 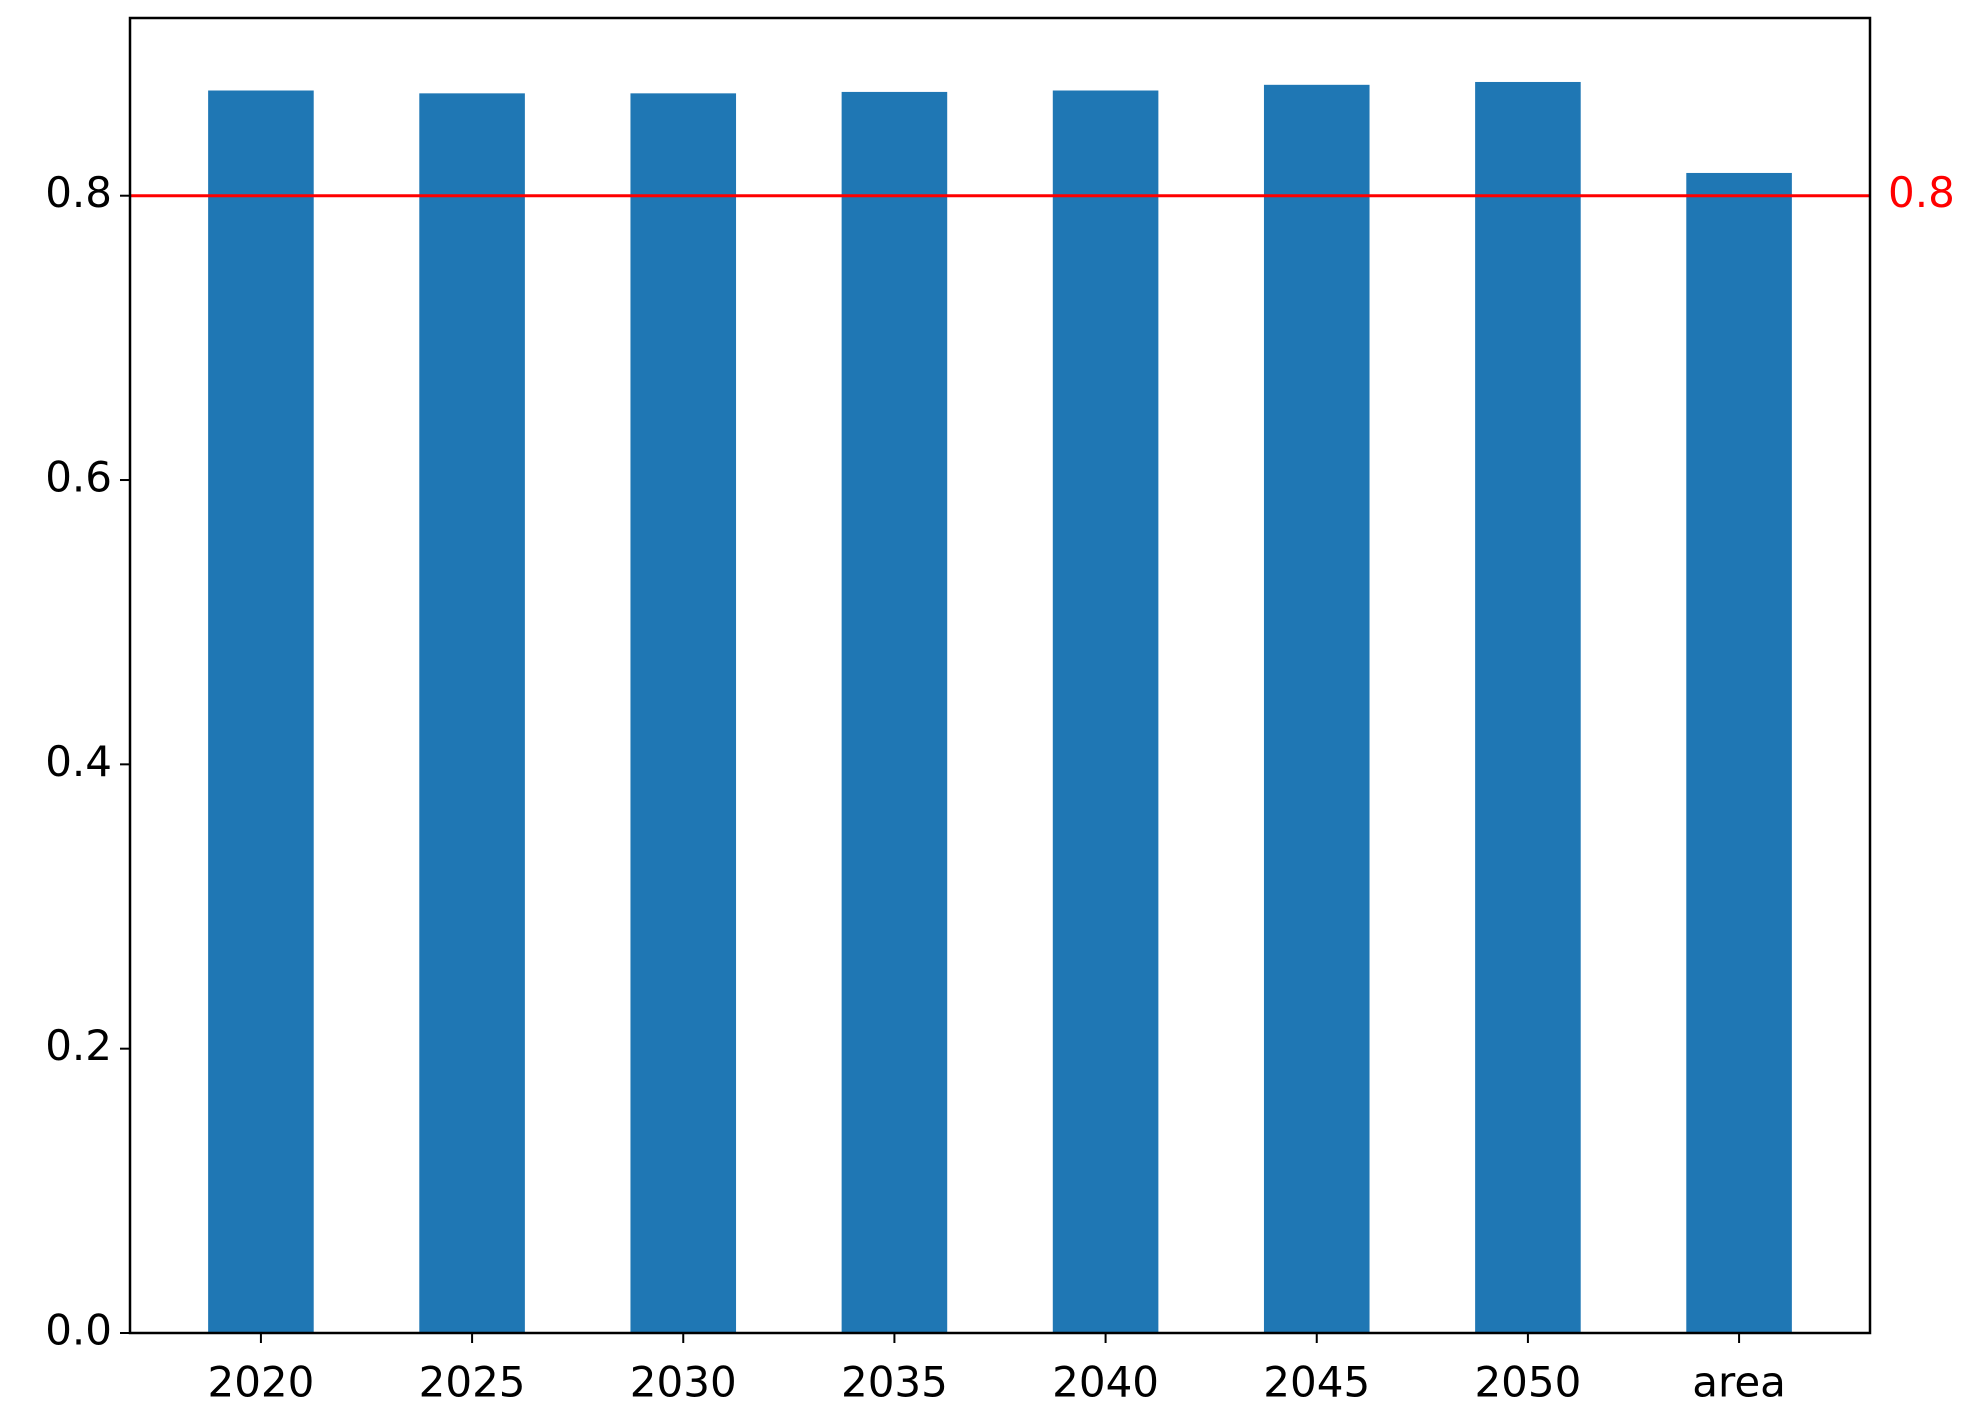 I want to click on y-tick-label: 0.4, so click(x=78, y=761).